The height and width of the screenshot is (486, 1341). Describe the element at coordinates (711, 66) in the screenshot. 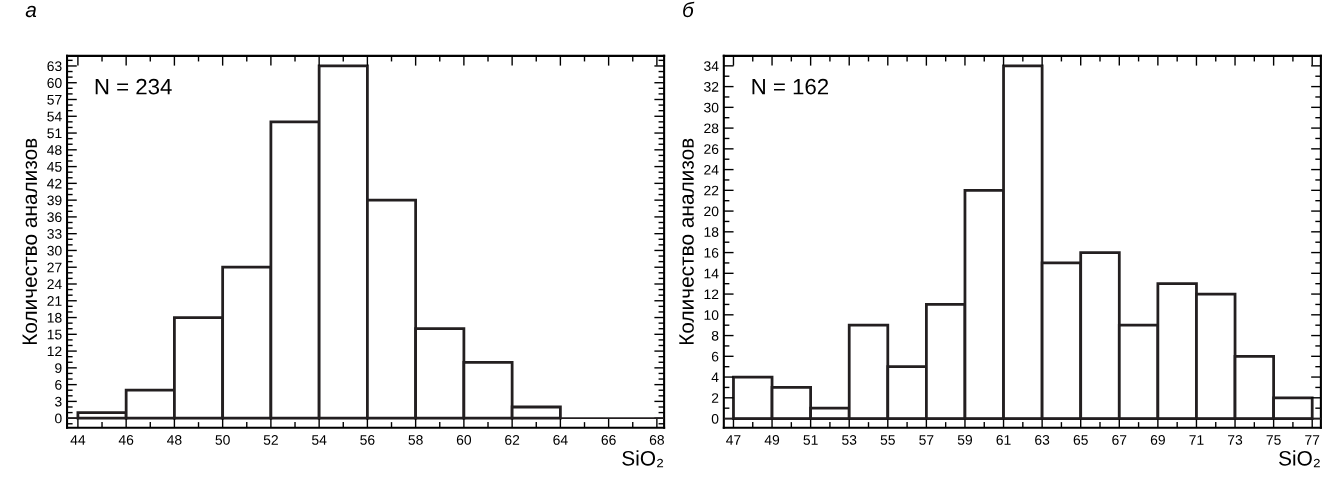

I see `y-tick-label: 34` at that location.